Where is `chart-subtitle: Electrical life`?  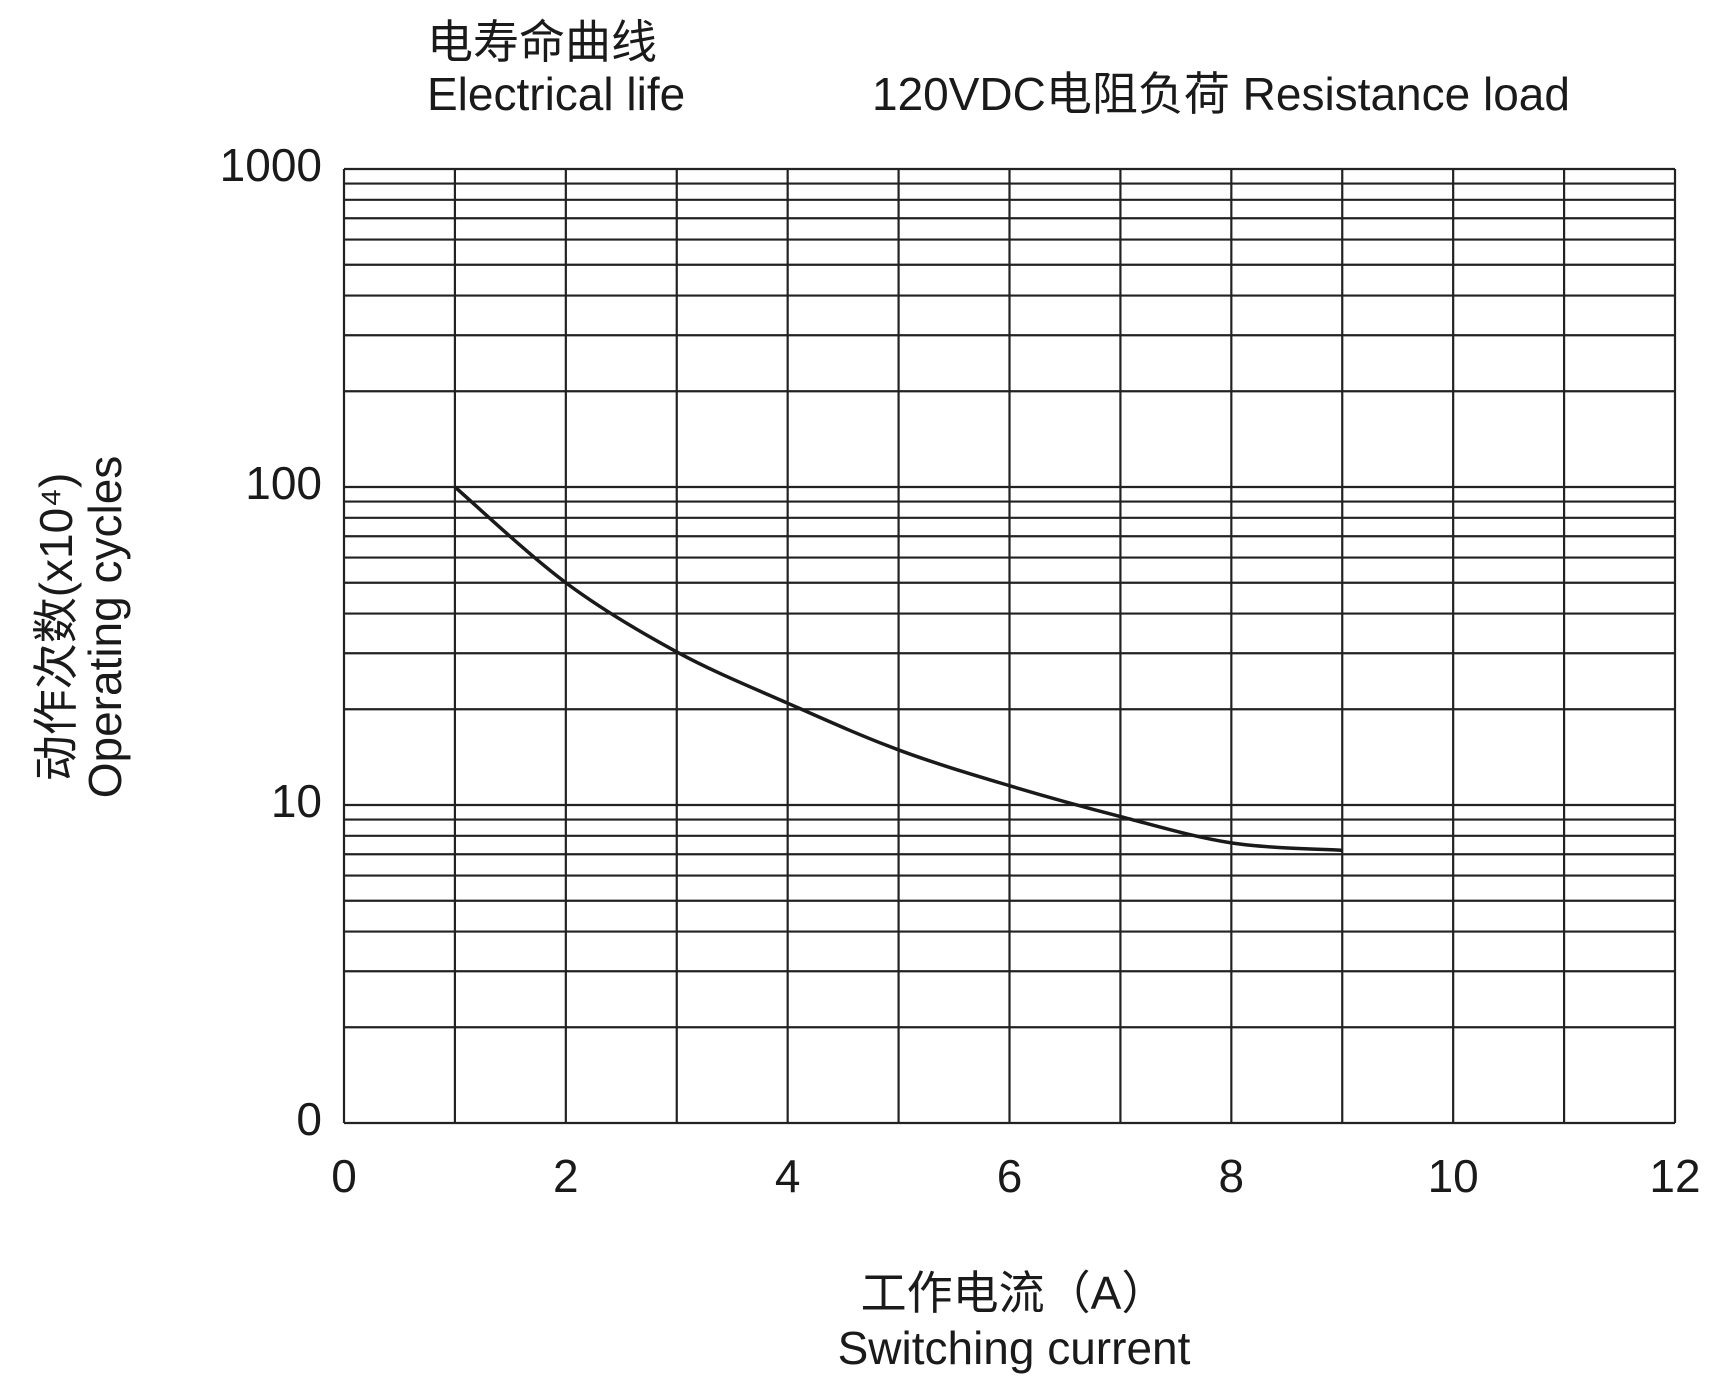
chart-subtitle: Electrical life is located at coordinates (556, 94).